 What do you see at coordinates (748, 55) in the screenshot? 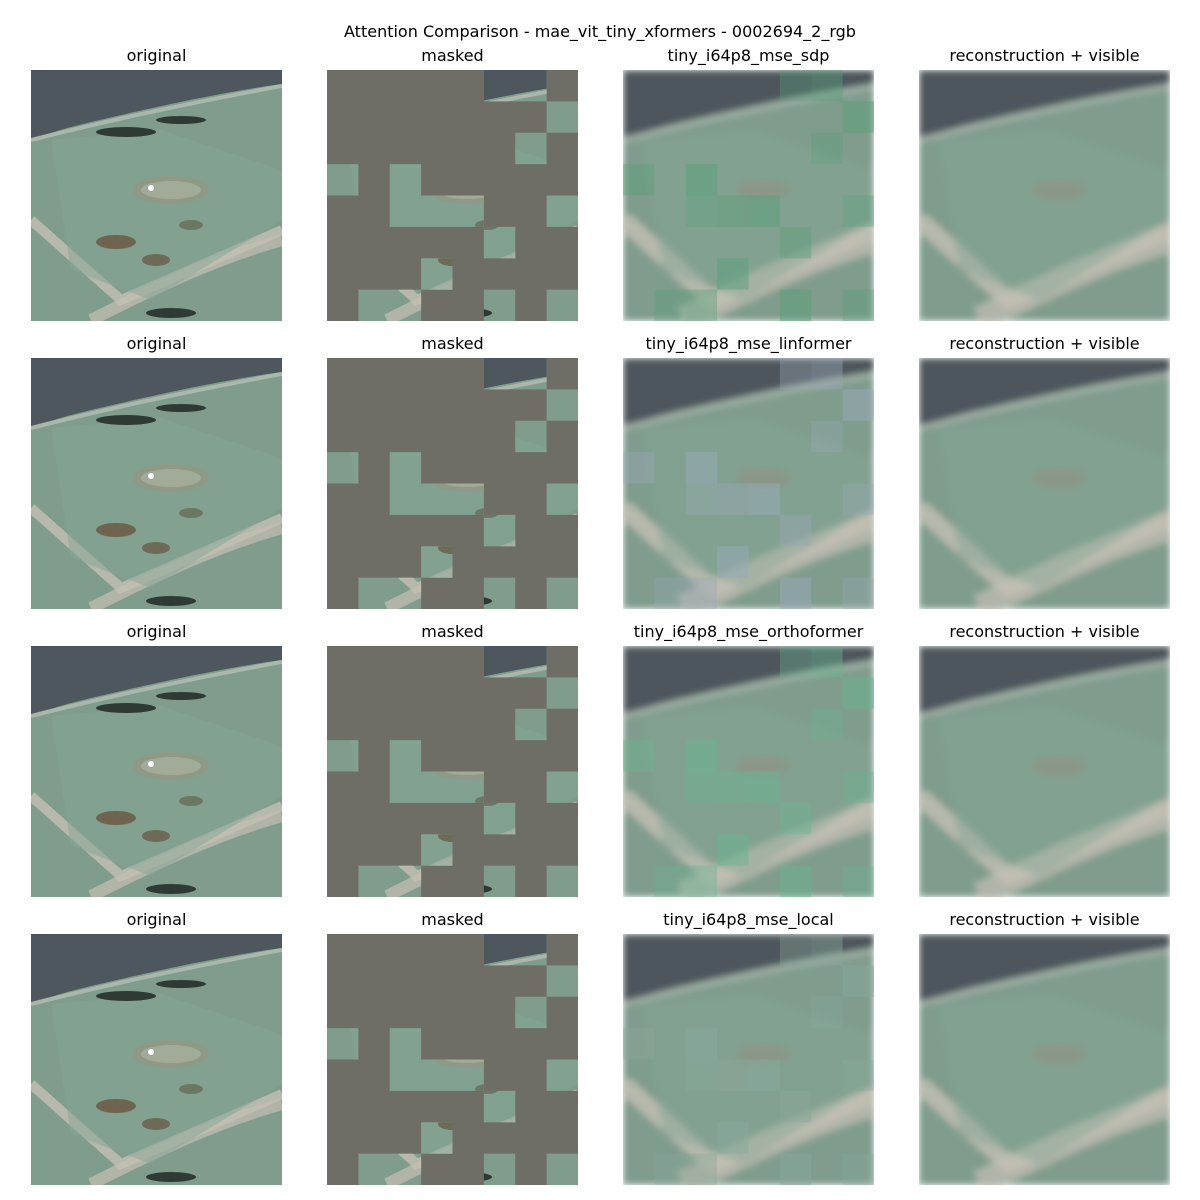
I see `panel-title-model: tiny_i64p8_mse_sdp` at bounding box center [748, 55].